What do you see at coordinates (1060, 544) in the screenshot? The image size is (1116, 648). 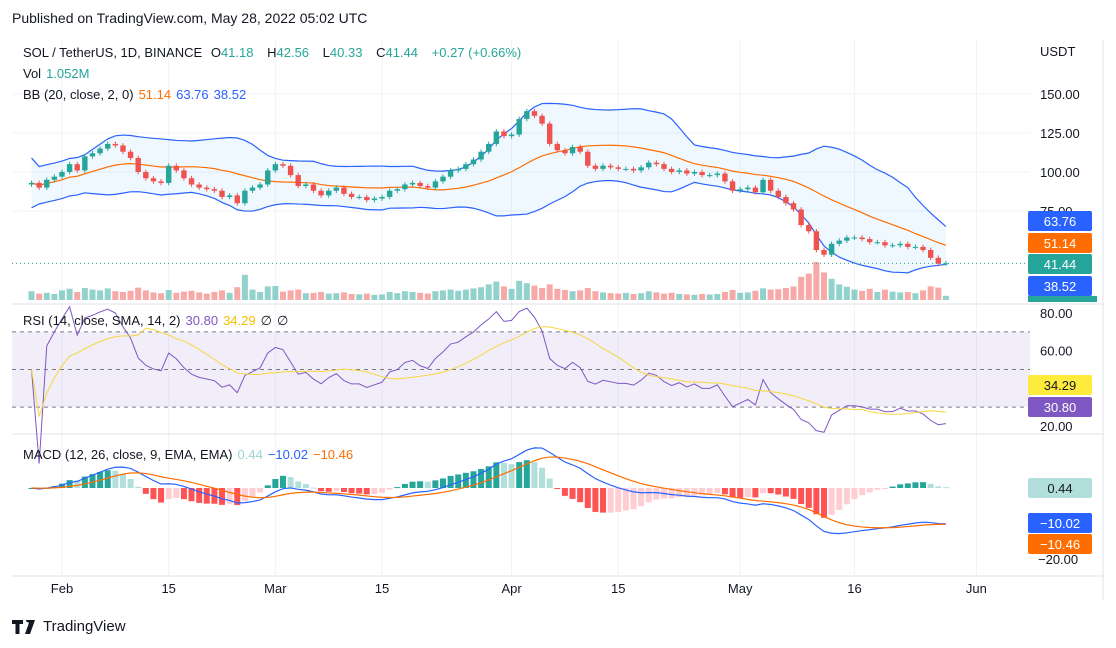 I see `macd-signal-price-label-box` at bounding box center [1060, 544].